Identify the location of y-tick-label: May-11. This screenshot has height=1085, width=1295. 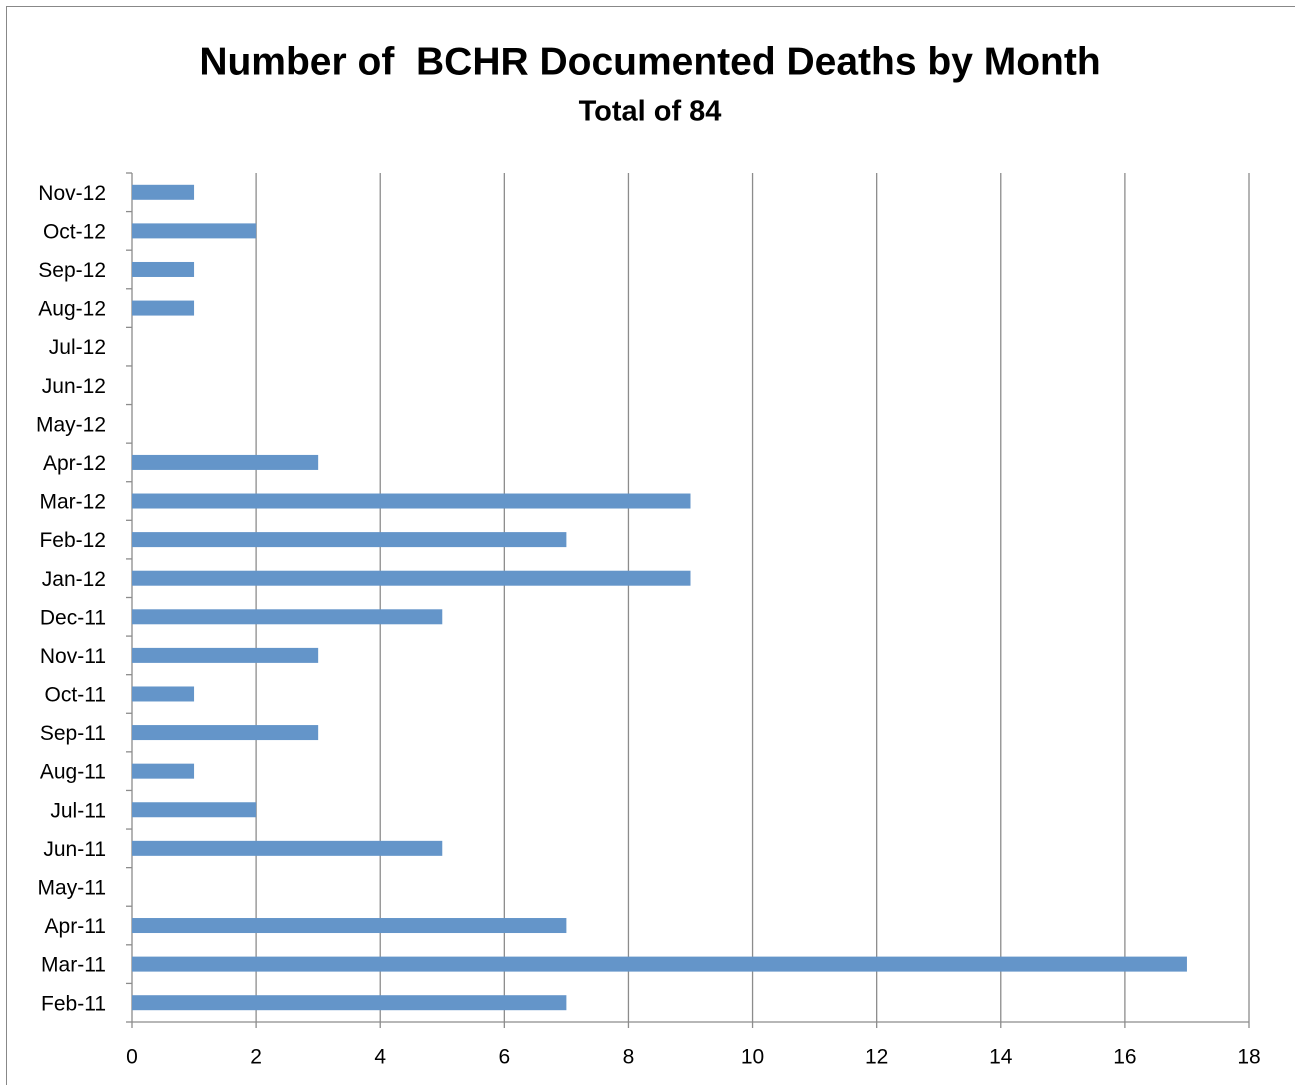
(72, 887).